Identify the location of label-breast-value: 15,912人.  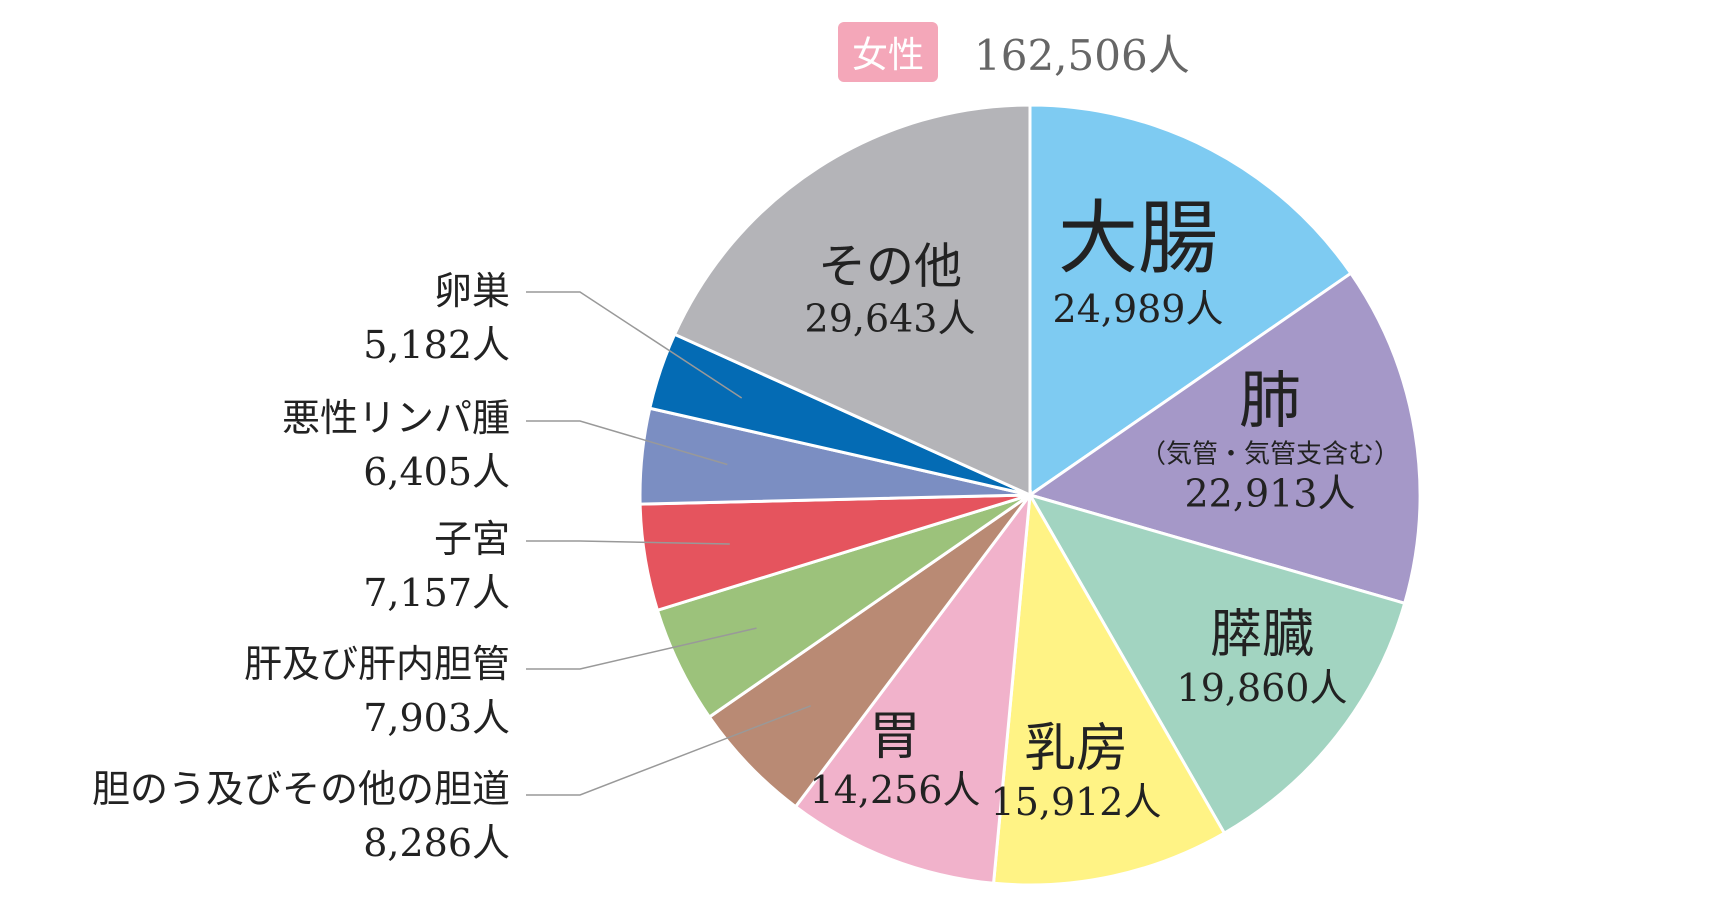
(1076, 802).